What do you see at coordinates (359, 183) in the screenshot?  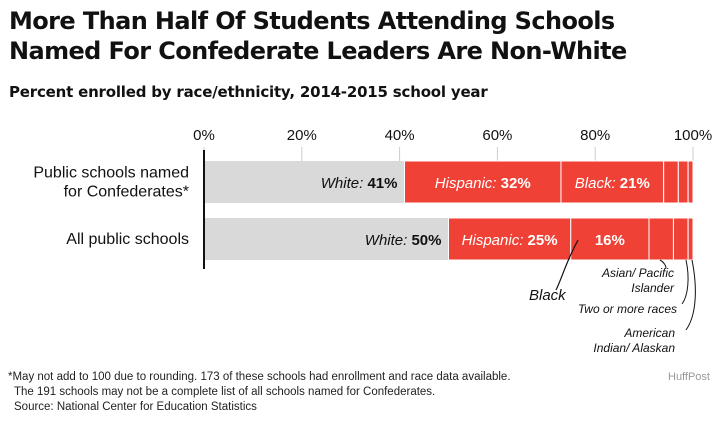 I see `data-label: White: 41%` at bounding box center [359, 183].